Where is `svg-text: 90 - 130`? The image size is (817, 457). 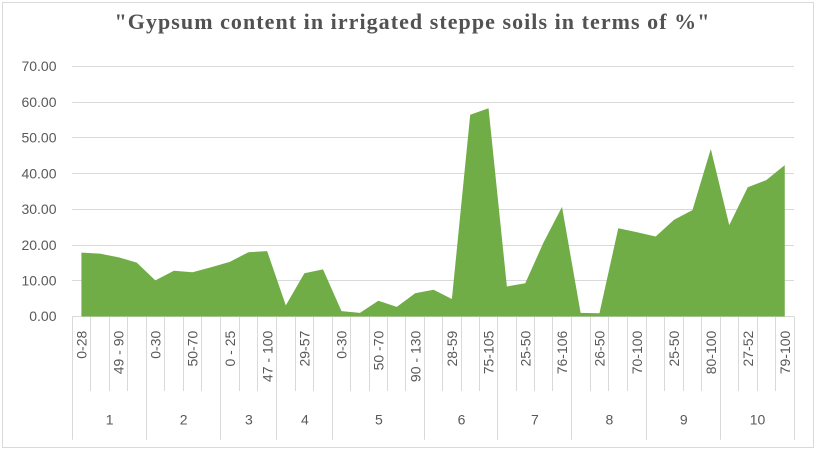 svg-text: 90 - 130 is located at coordinates (415, 356).